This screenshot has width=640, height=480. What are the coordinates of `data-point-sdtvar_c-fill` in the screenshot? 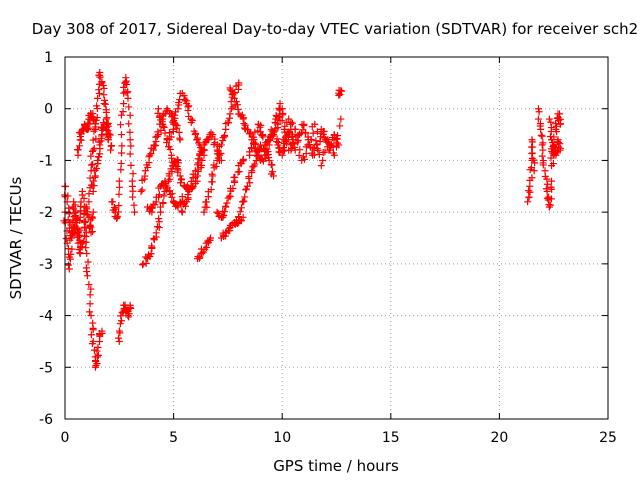 It's located at (88, 130).